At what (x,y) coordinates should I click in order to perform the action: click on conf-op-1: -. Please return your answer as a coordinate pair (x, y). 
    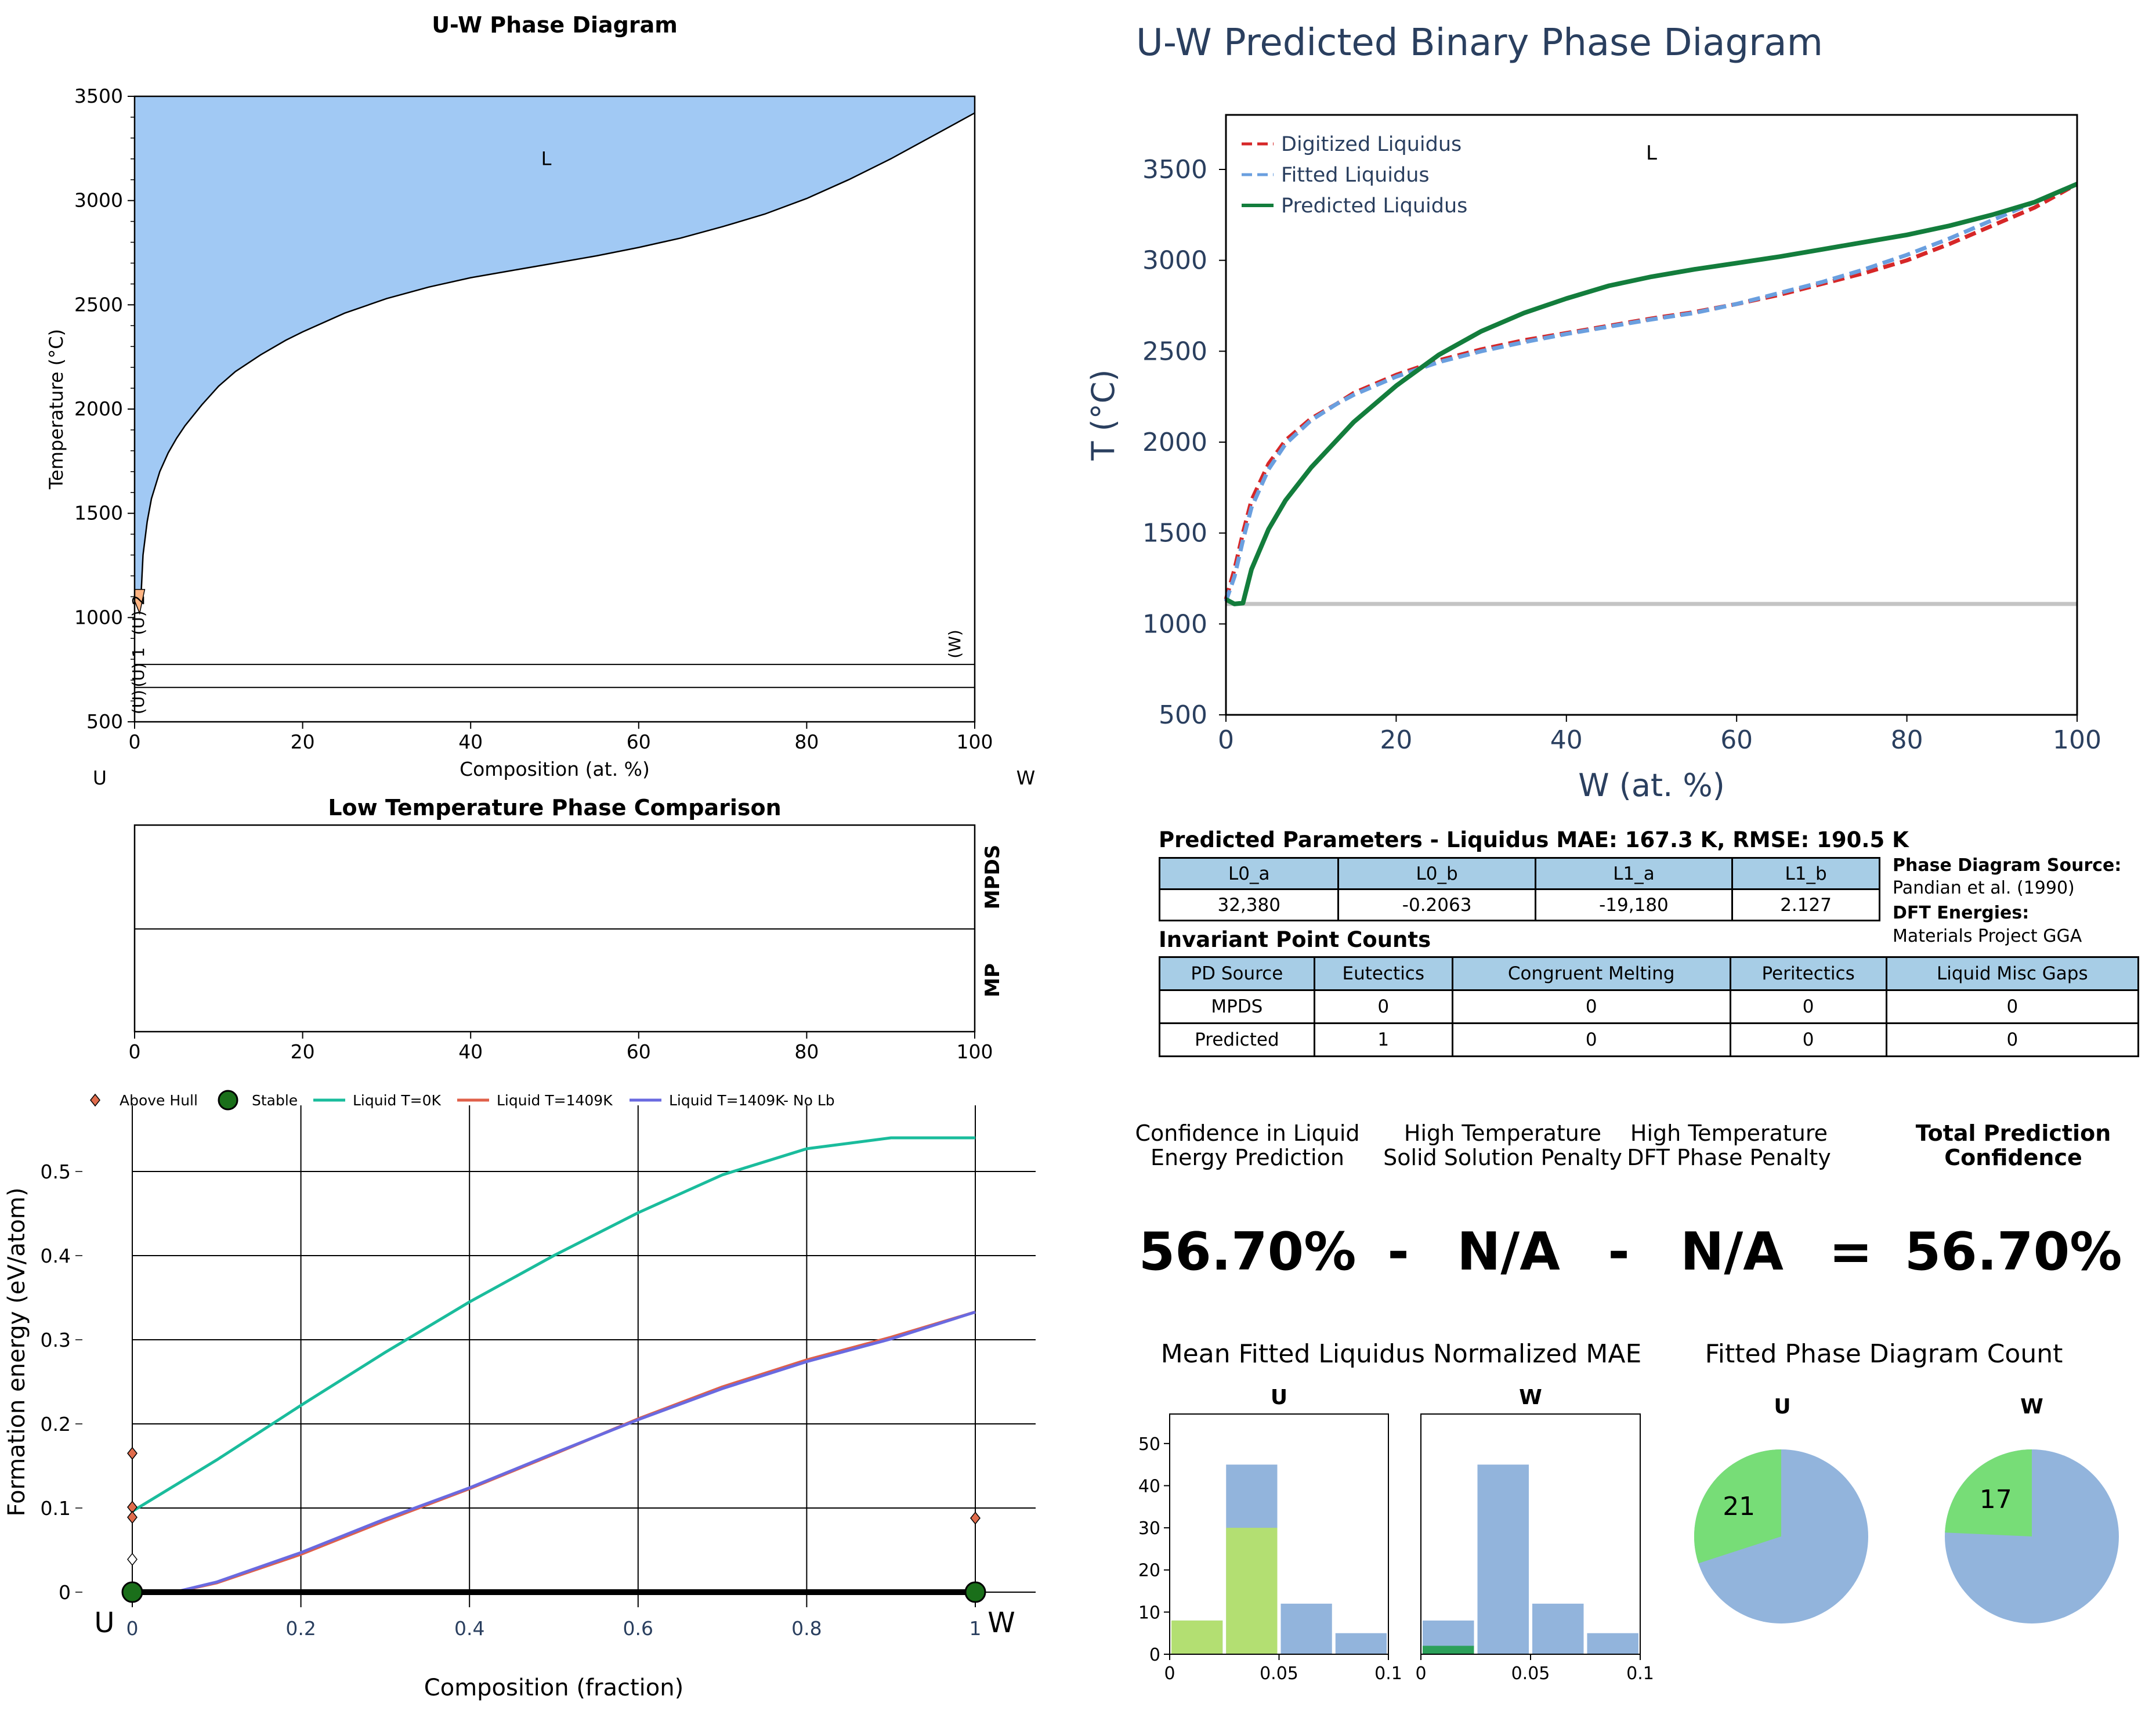
    Looking at the image, I should click on (1398, 1251).